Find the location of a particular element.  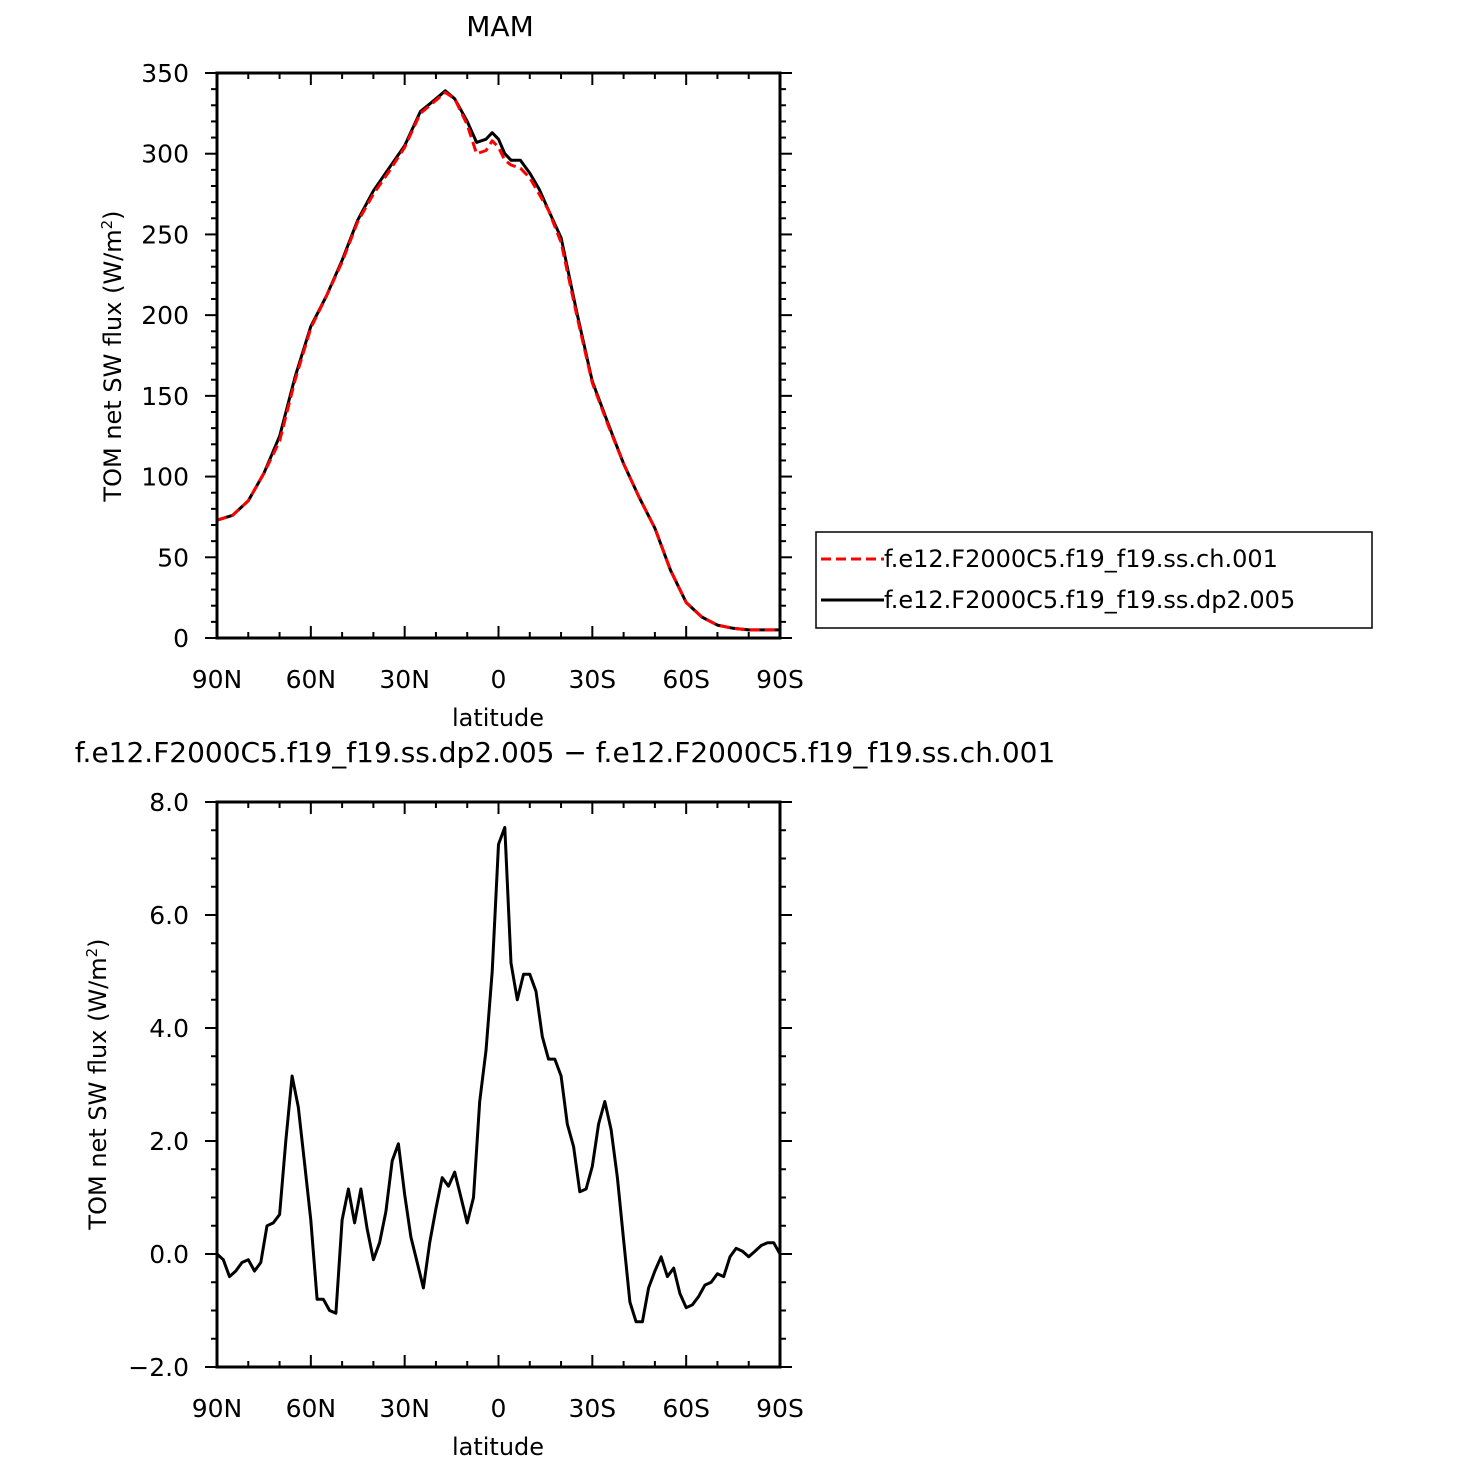

top-y-axis-label-close: ) is located at coordinates (113, 214).